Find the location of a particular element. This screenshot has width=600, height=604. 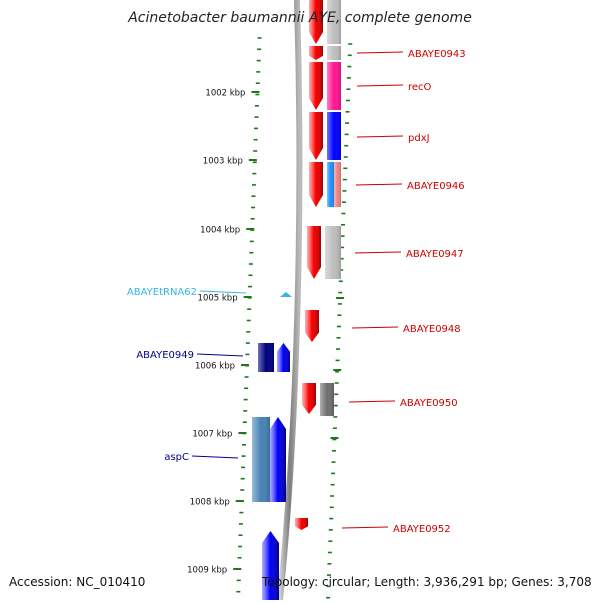

label-abayetrna62: ABAYEtRNA62 is located at coordinates (162, 292).